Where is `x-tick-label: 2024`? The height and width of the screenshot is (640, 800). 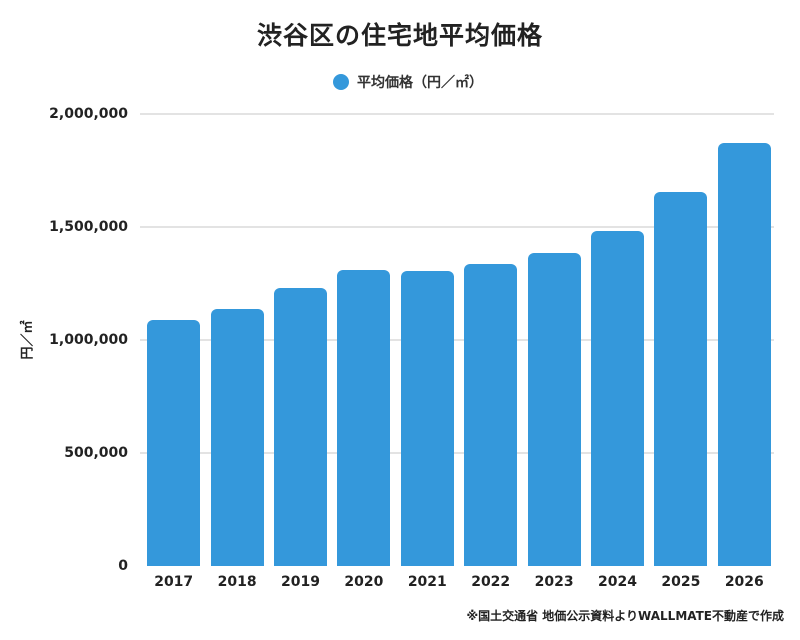
x-tick-label: 2024 is located at coordinates (617, 582).